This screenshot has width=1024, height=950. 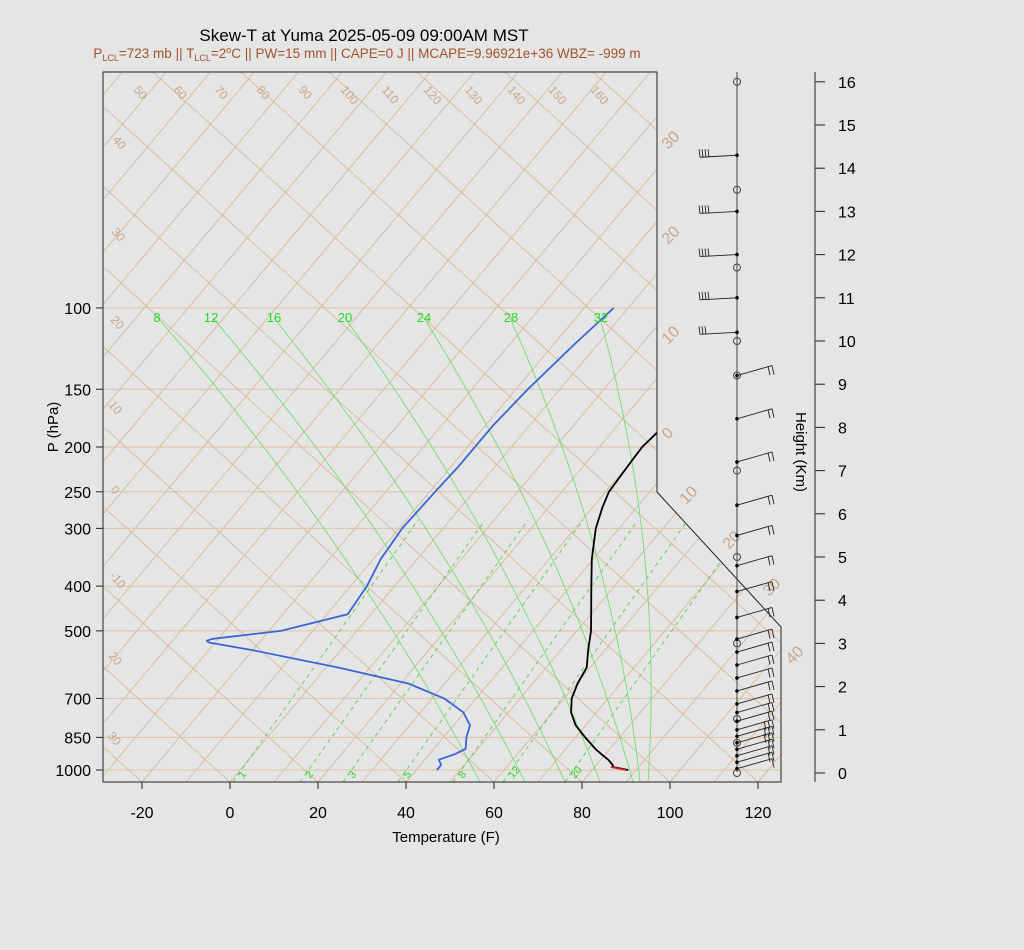 What do you see at coordinates (582, 813) in the screenshot?
I see `x-tick-label: 80` at bounding box center [582, 813].